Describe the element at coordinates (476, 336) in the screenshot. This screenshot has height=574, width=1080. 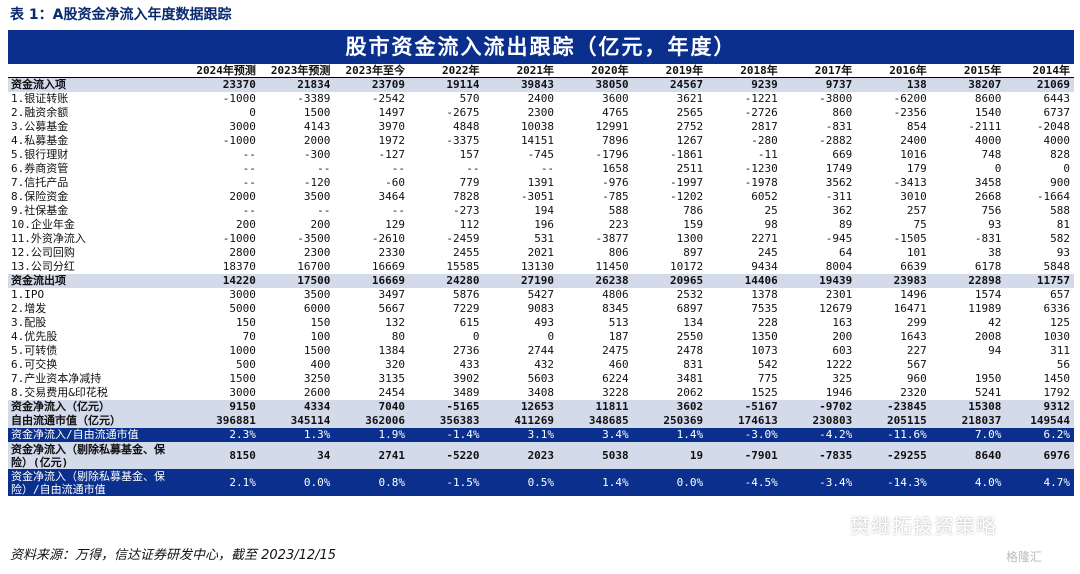
I see `value-cell: 0` at that location.